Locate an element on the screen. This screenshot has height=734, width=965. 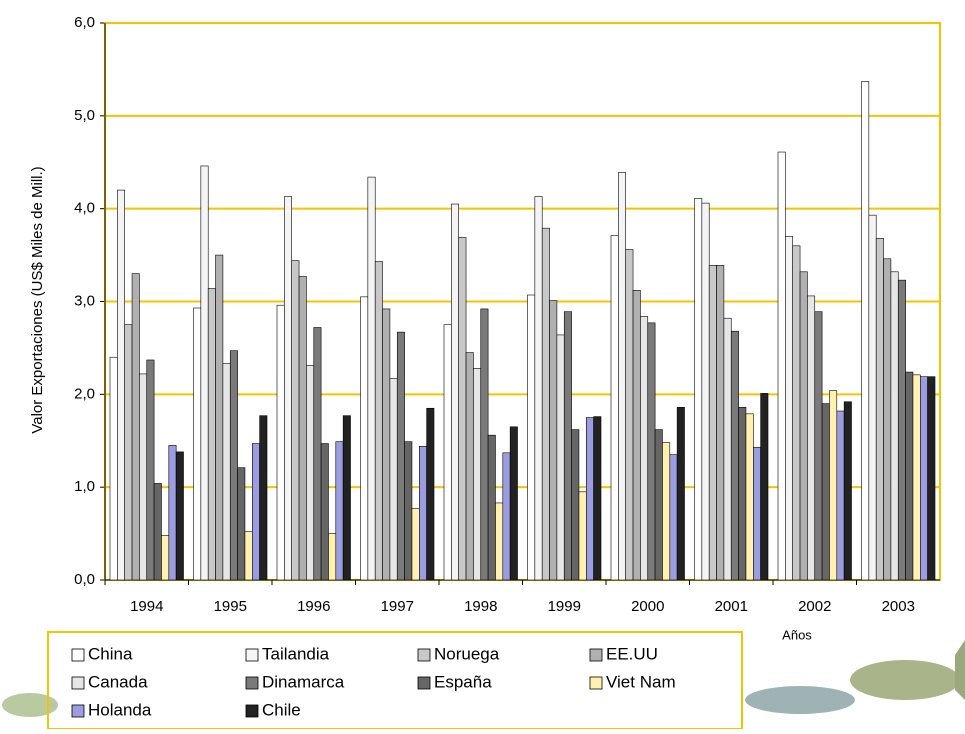
legend-label: Dinamarca is located at coordinates (303, 681).